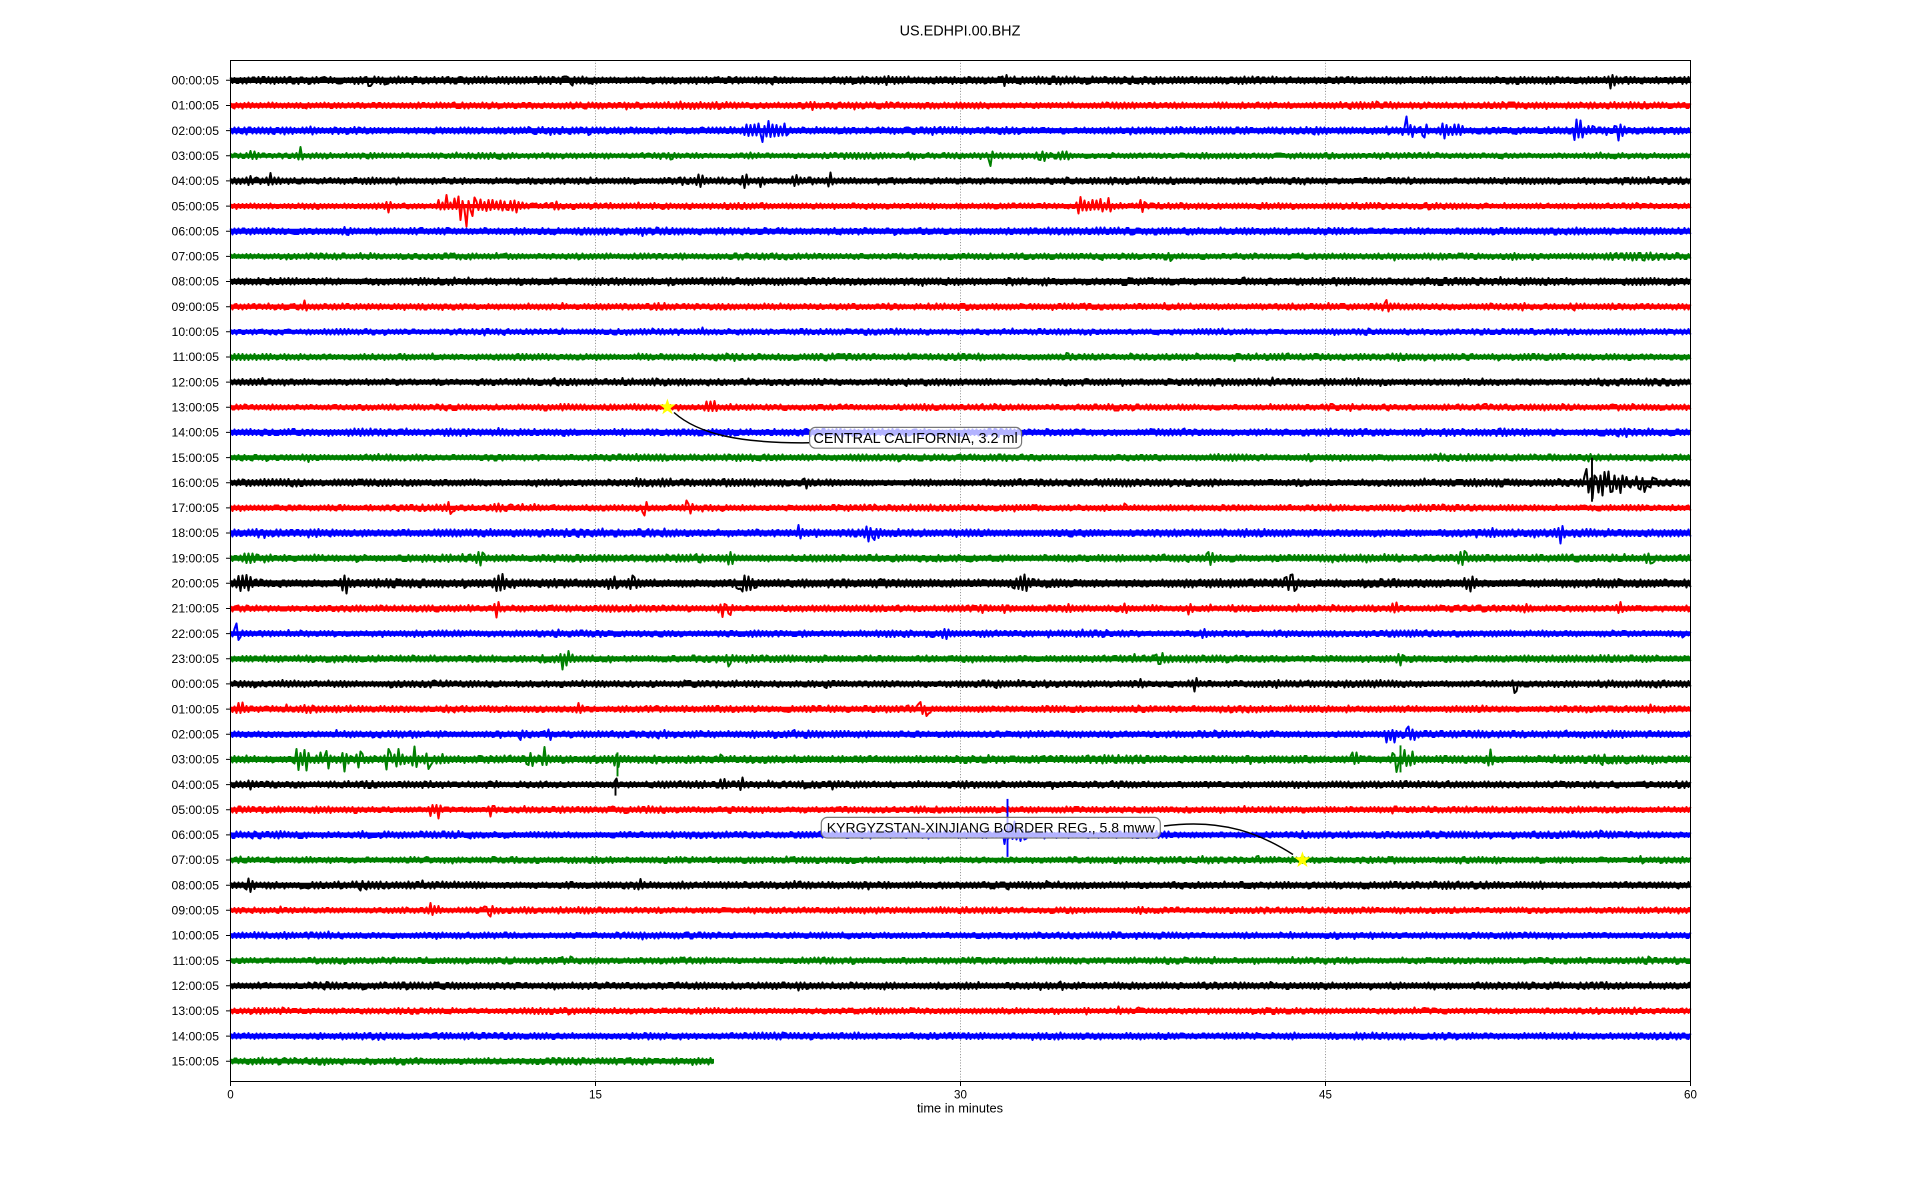 Image resolution: width=1920 pixels, height=1200 pixels. Describe the element at coordinates (960, 1095) in the screenshot. I see `svg-text: 30` at that location.